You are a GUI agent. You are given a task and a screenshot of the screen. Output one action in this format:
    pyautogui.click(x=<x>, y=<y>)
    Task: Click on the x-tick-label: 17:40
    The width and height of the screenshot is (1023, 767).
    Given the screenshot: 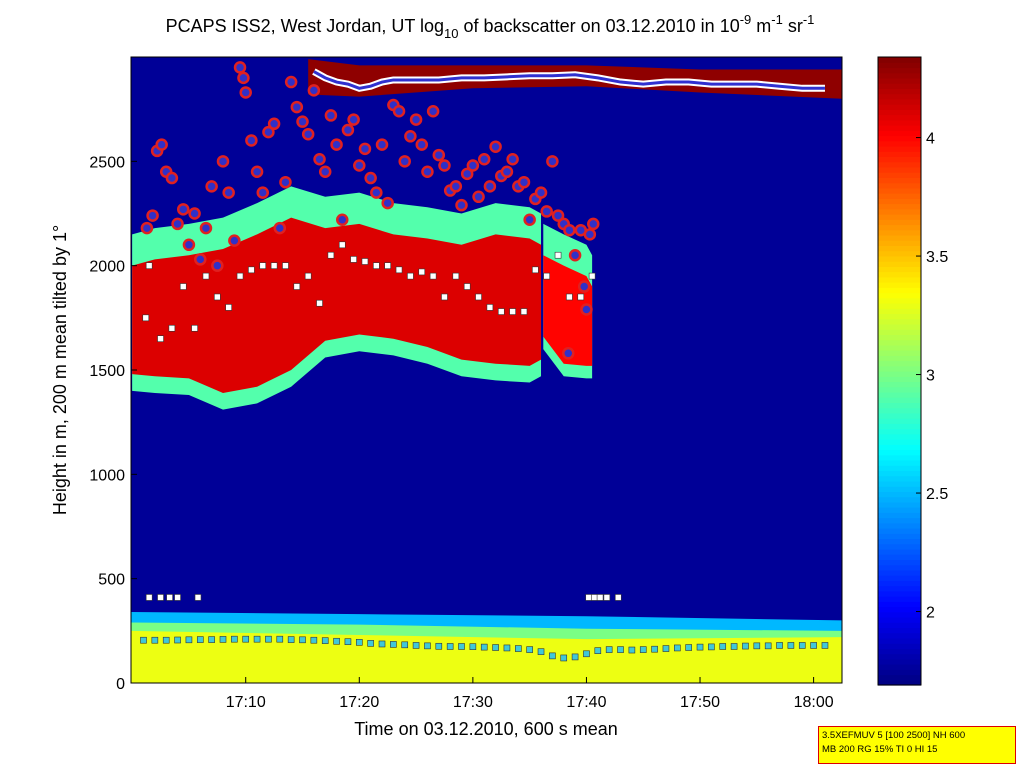 What is the action you would take?
    pyautogui.click(x=586, y=702)
    